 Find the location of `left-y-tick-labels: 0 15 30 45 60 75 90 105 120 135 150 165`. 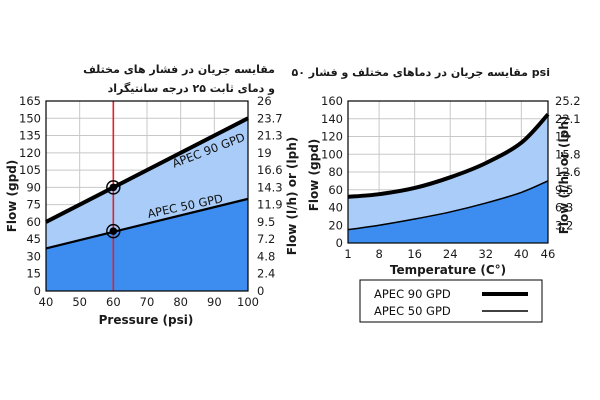

left-y-tick-labels: 0 15 30 45 60 75 90 105 120 135 150 165 is located at coordinates (30, 196).